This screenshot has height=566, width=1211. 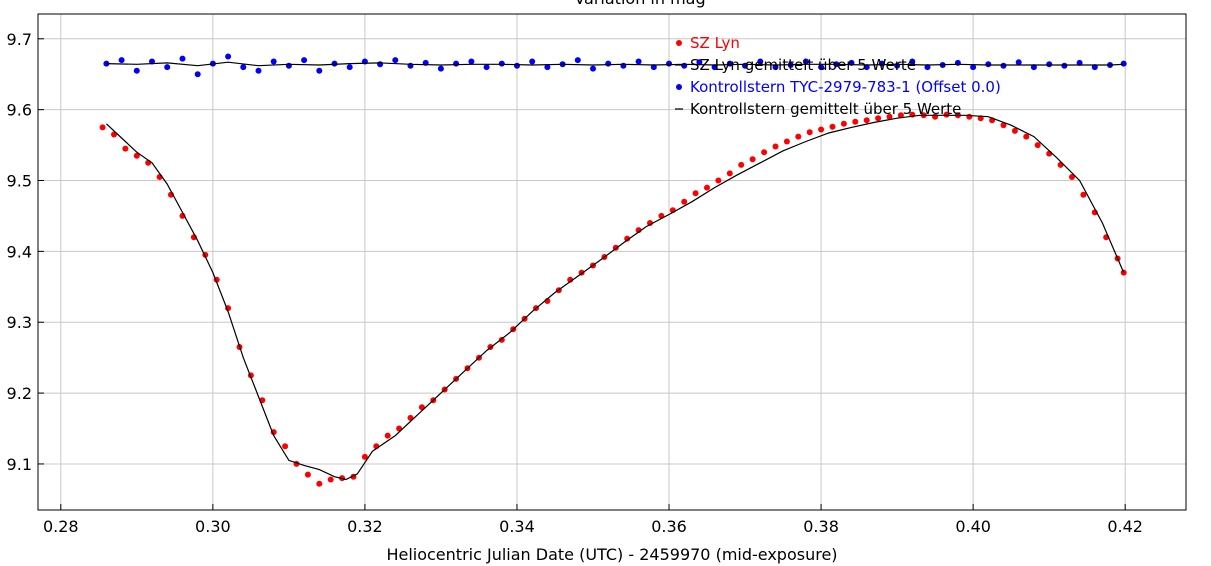 What do you see at coordinates (517, 526) in the screenshot?
I see `x-tick-label: 0.34` at bounding box center [517, 526].